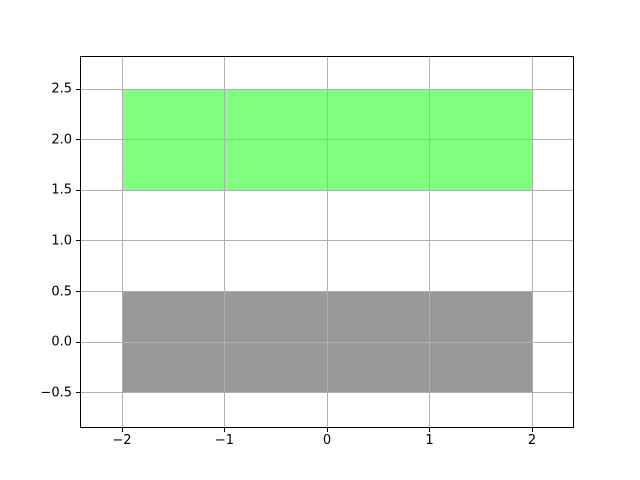 The image size is (640, 480). Describe the element at coordinates (61, 89) in the screenshot. I see `y-tick-label: 2.5` at that location.